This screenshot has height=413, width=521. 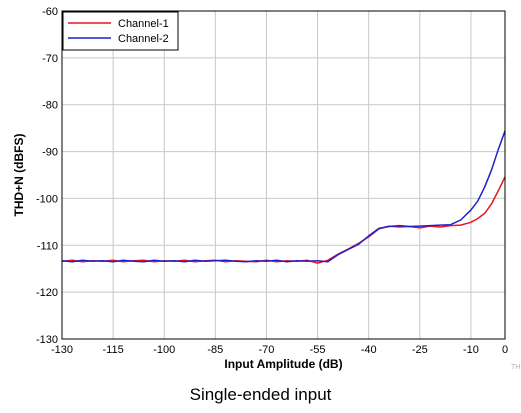 What do you see at coordinates (50, 153) in the screenshot?
I see `y-tick-label: -90` at bounding box center [50, 153].